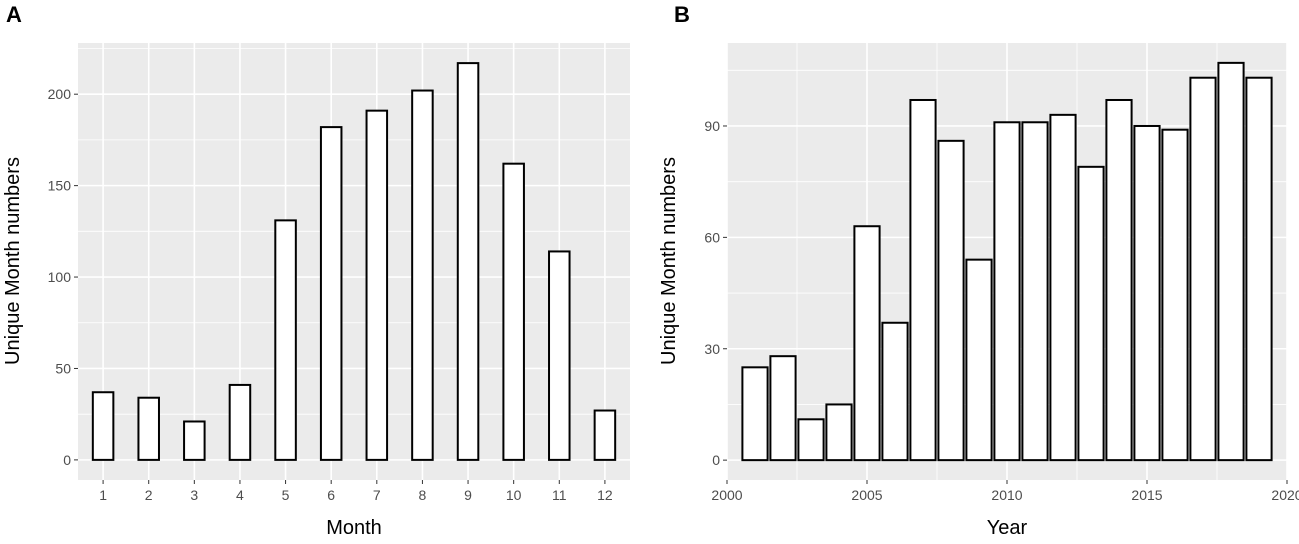 This screenshot has height=544, width=1299. Describe the element at coordinates (866, 495) in the screenshot. I see `x-tick-label: 2005` at that location.